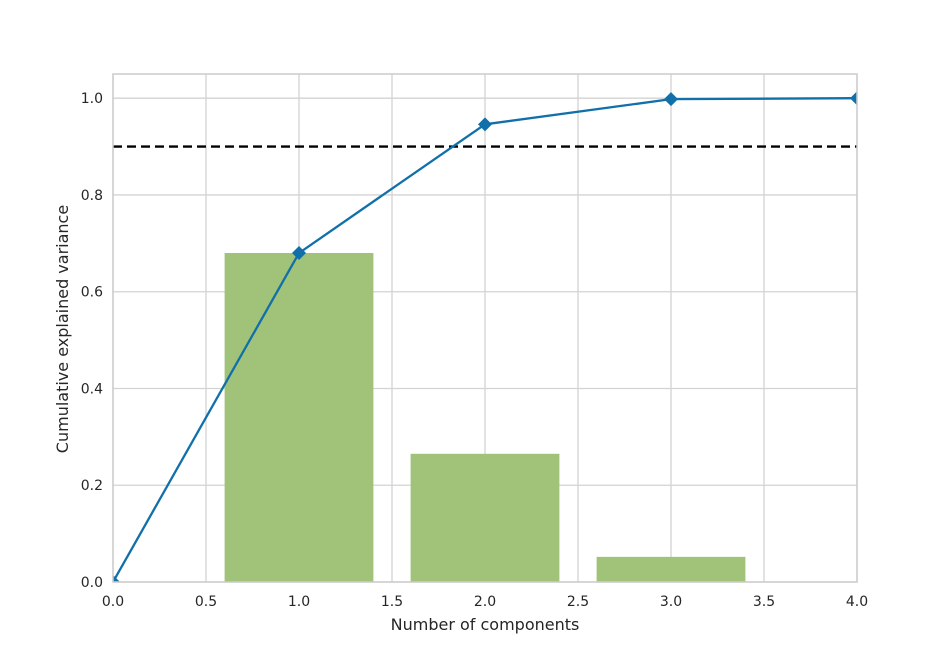  I want to click on y-tick-label: 0.2, so click(92, 486).